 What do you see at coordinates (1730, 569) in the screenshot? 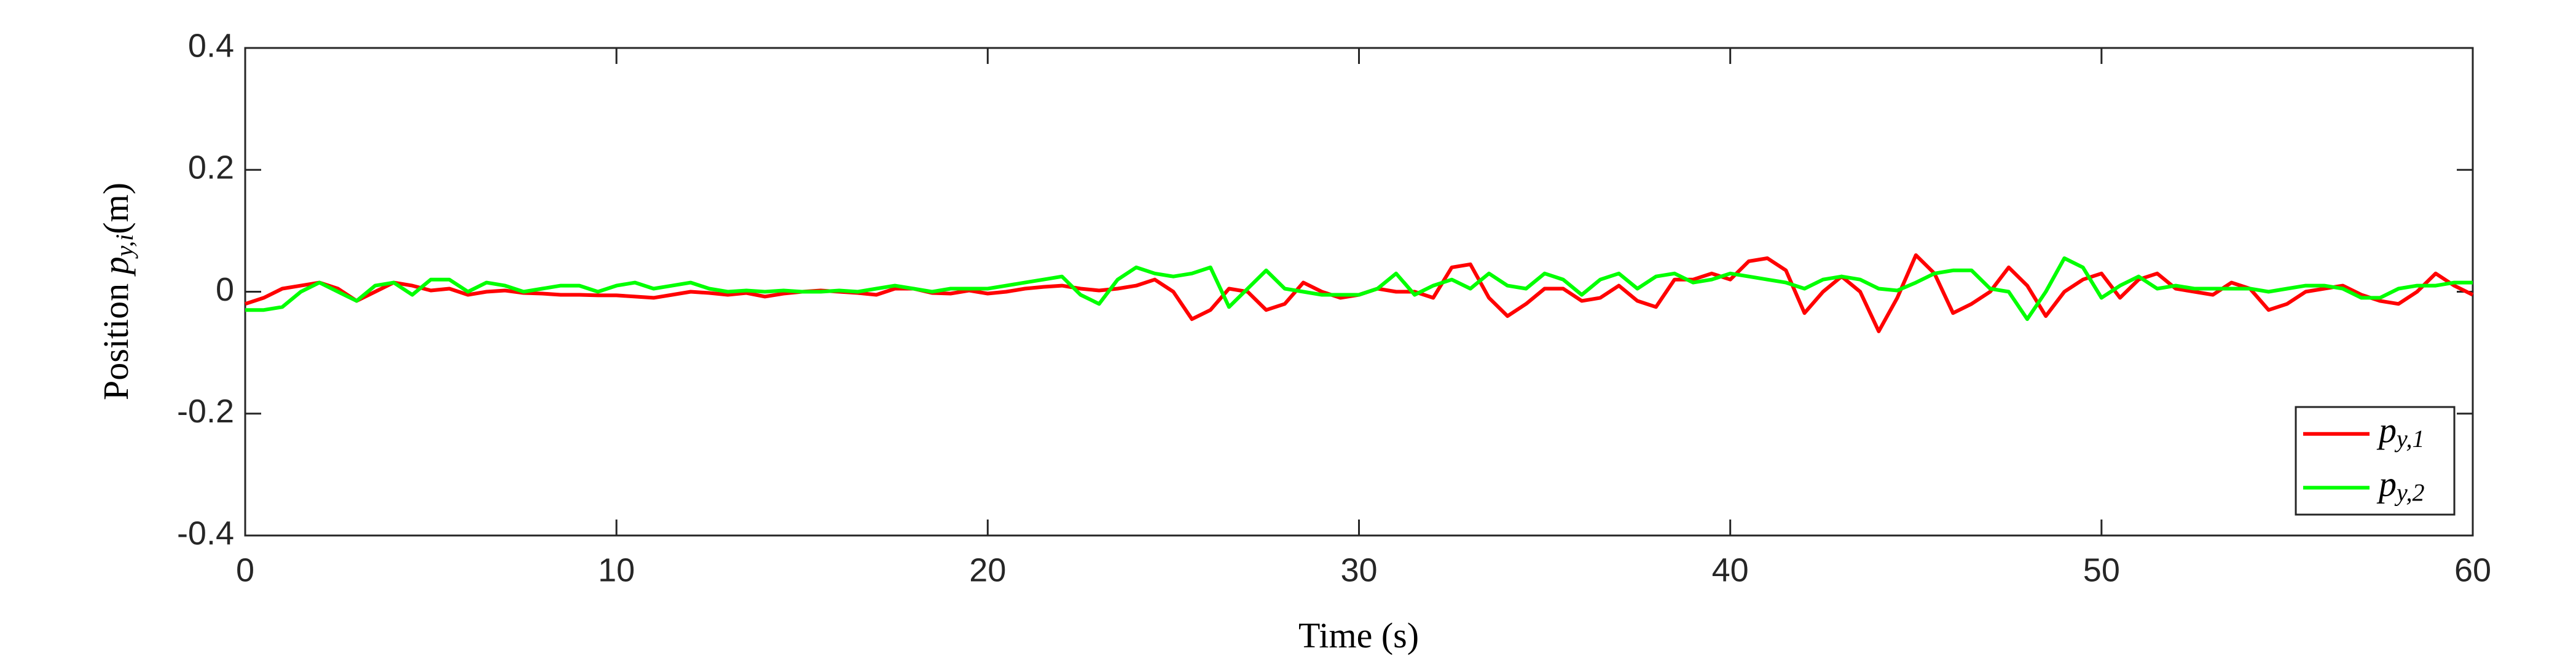
I see `x-tick-label: 40` at bounding box center [1730, 569].